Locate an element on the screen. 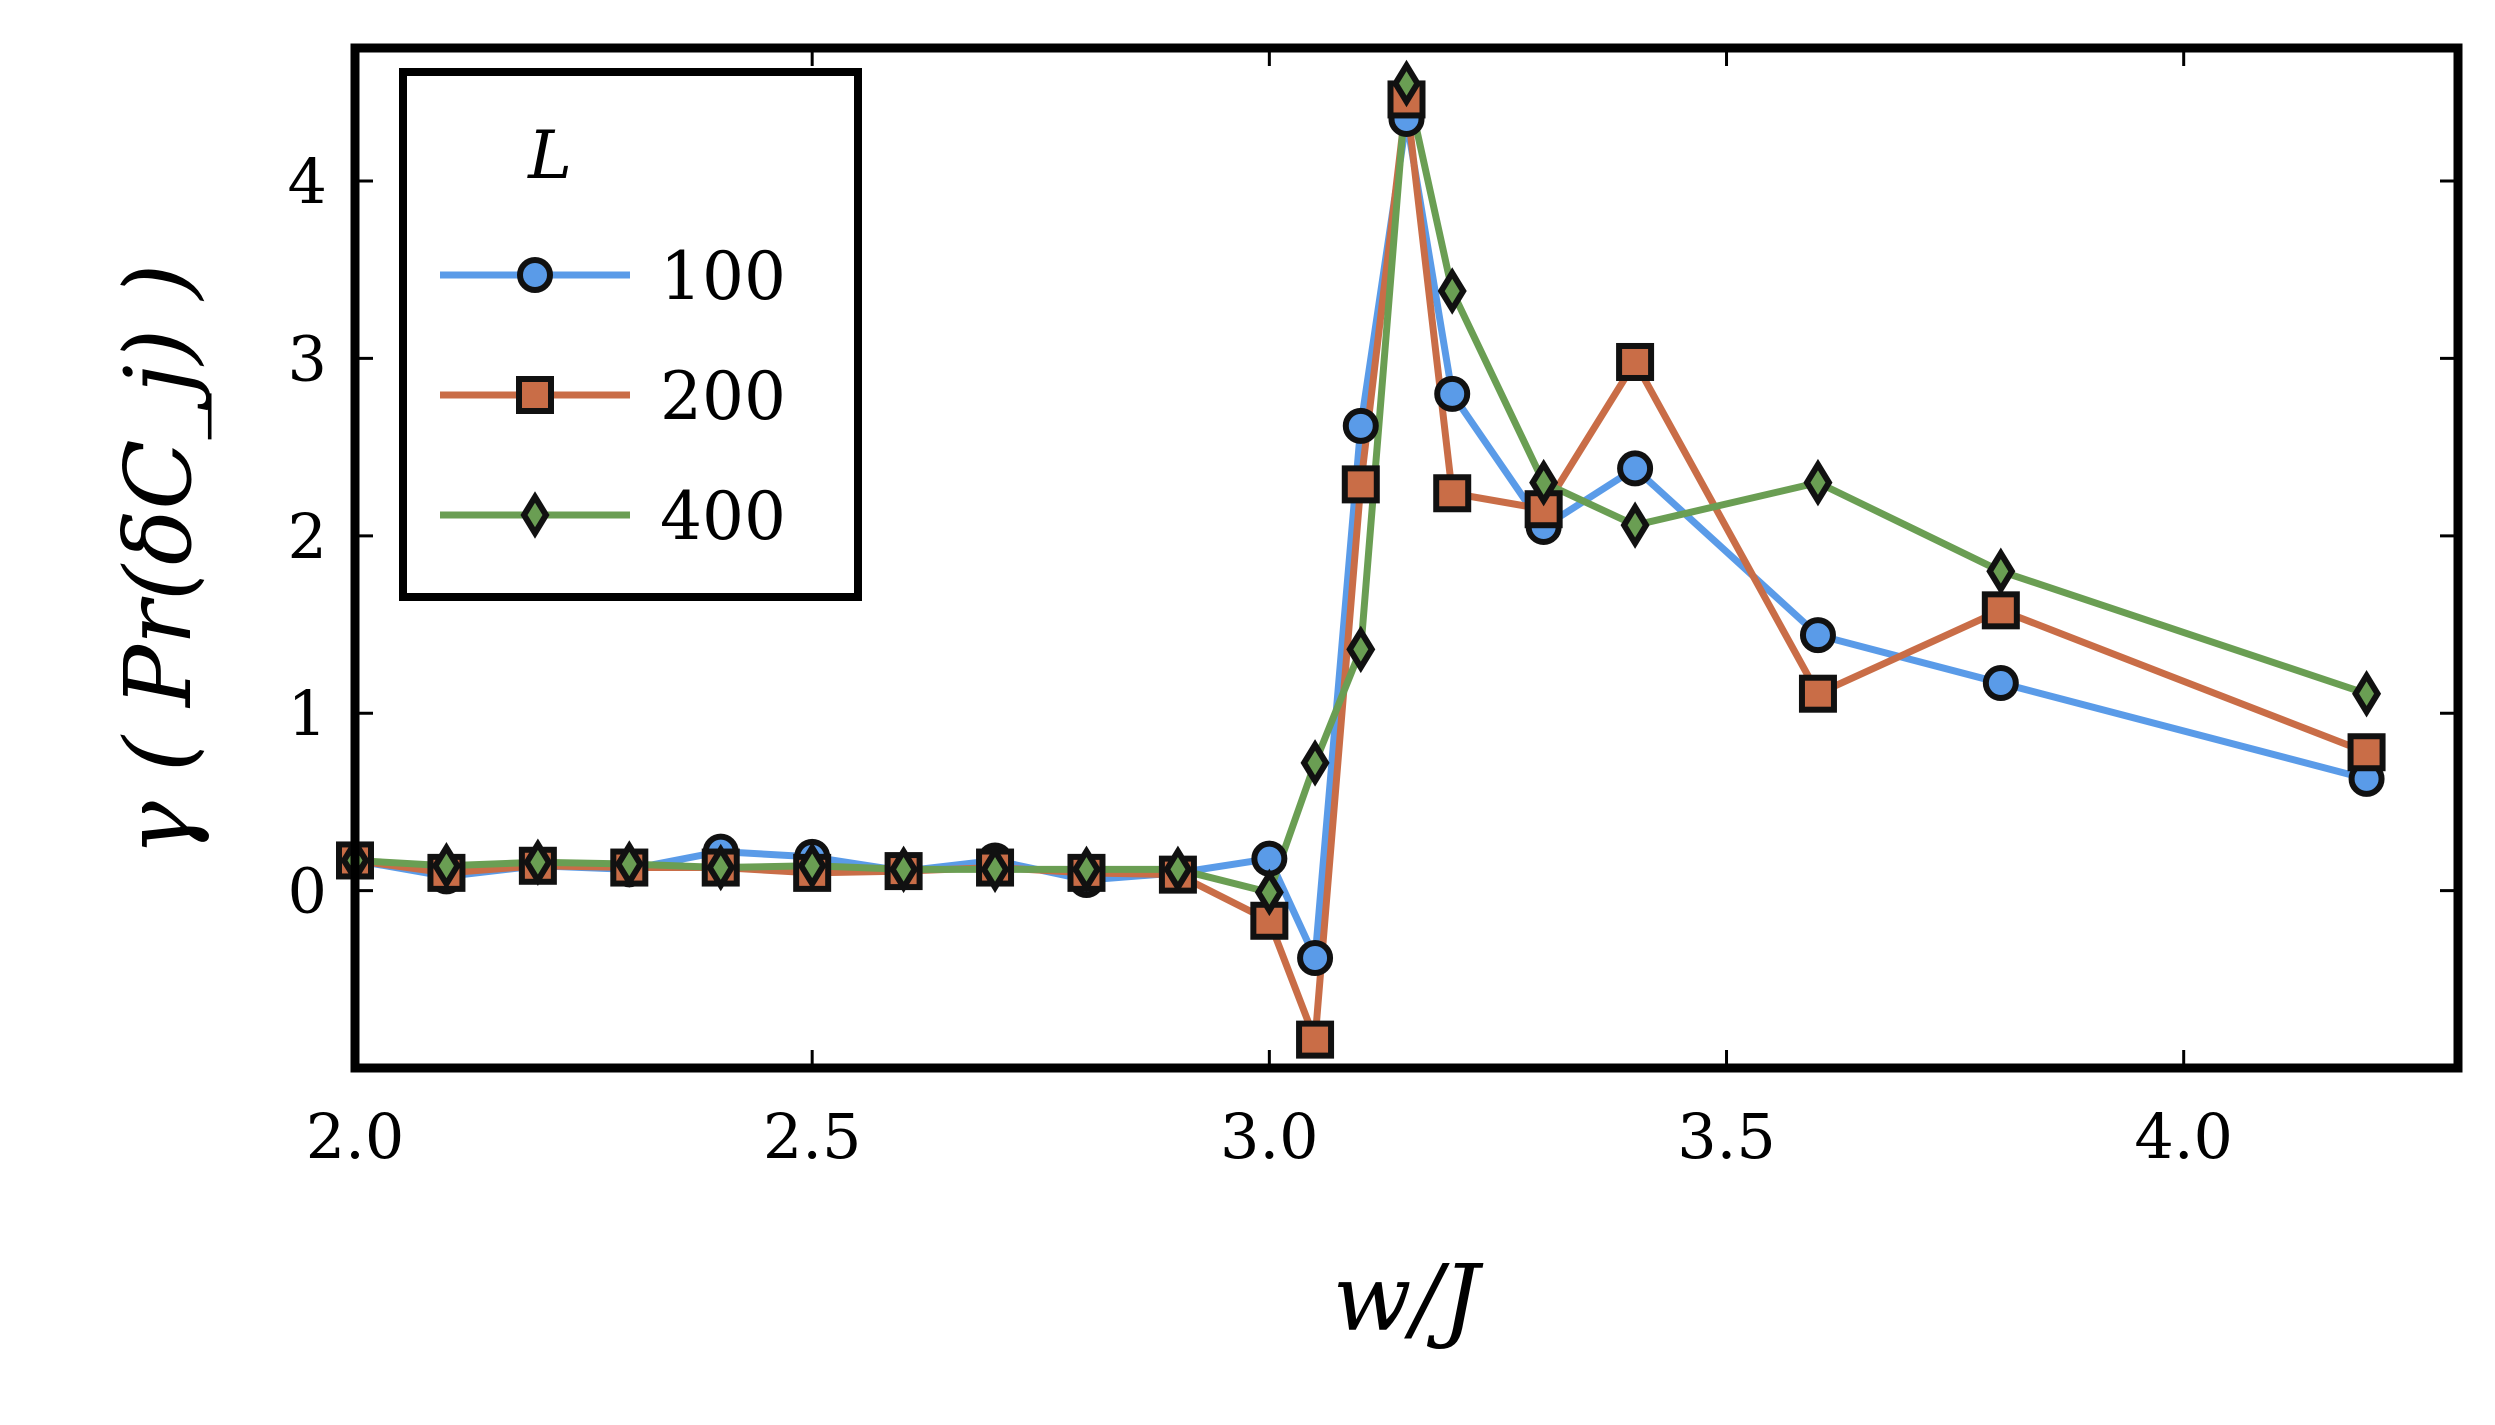 The height and width of the screenshot is (1425, 2495). legend-title: L is located at coordinates (549, 155).